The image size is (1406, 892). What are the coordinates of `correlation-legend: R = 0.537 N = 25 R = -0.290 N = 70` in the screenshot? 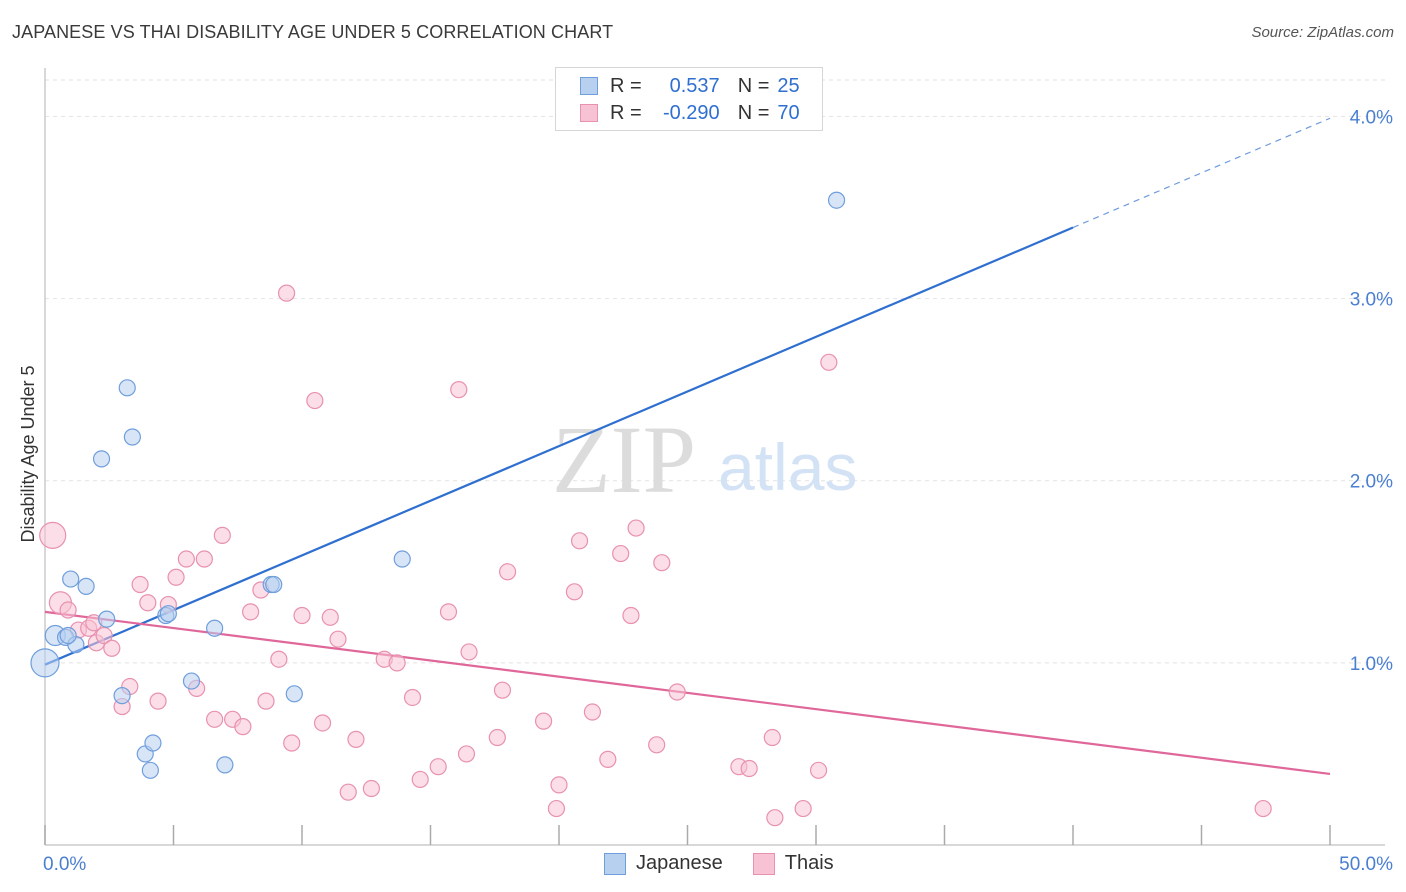 It's located at (689, 99).